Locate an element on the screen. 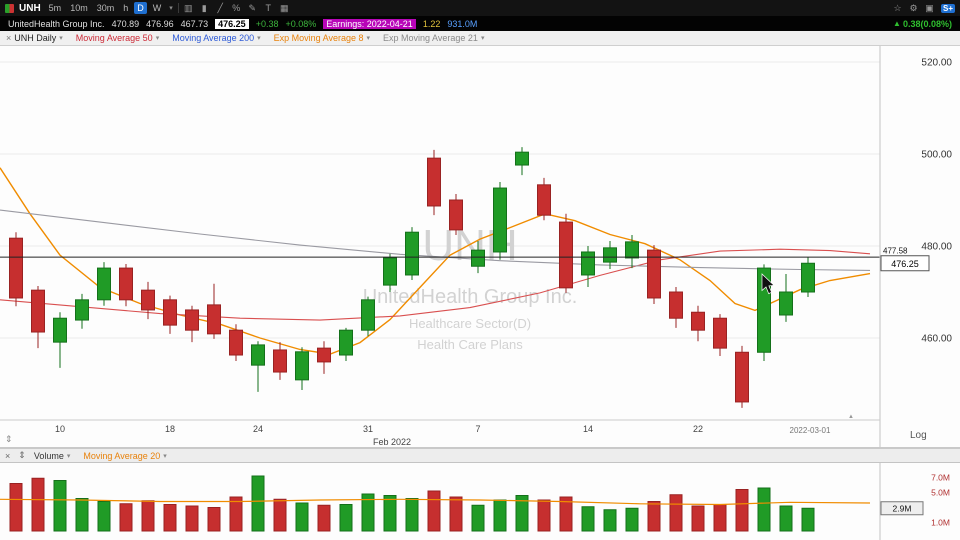 The image size is (960, 540). pencil-icon: ✎ is located at coordinates (252, 7).